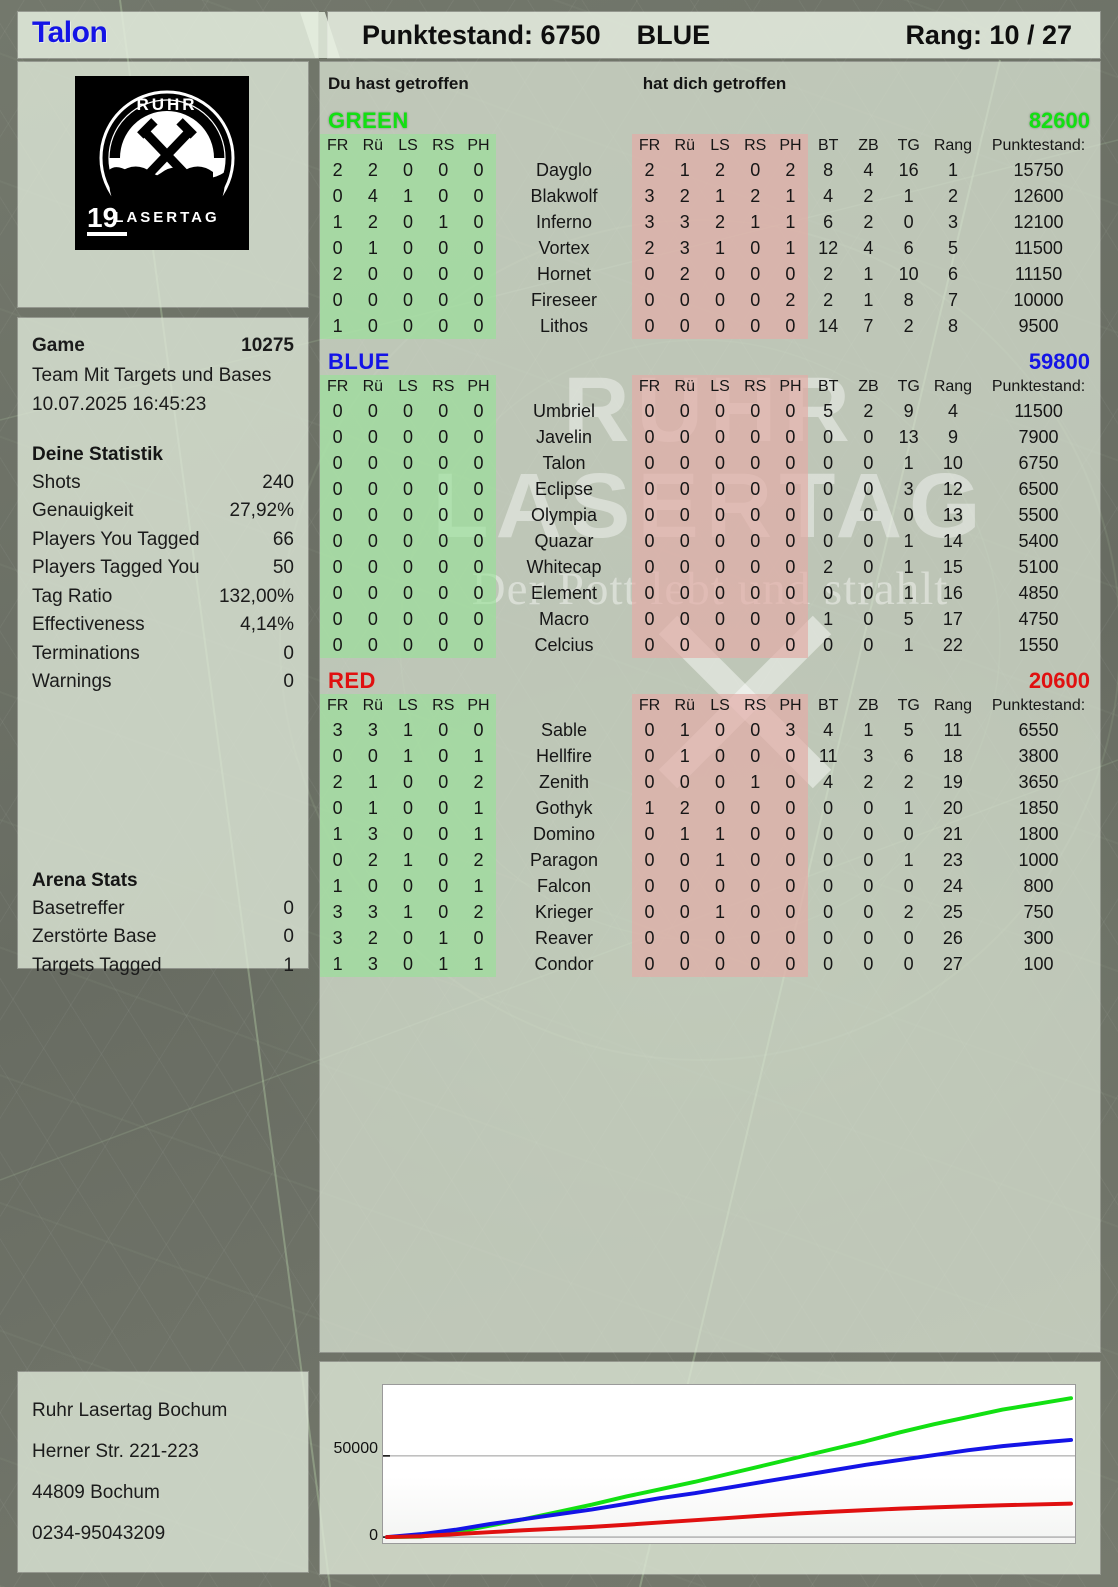 This screenshot has height=1587, width=1118. I want to click on cell-out-FR: 2, so click(338, 782).